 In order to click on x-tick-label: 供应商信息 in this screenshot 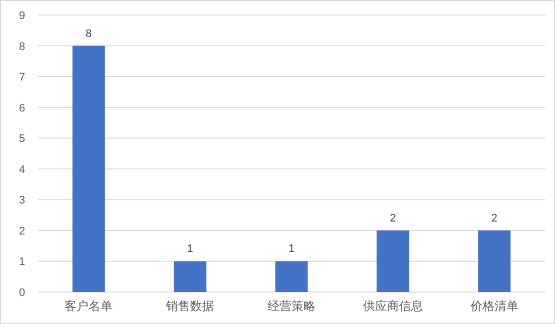, I will do `click(392, 306)`.